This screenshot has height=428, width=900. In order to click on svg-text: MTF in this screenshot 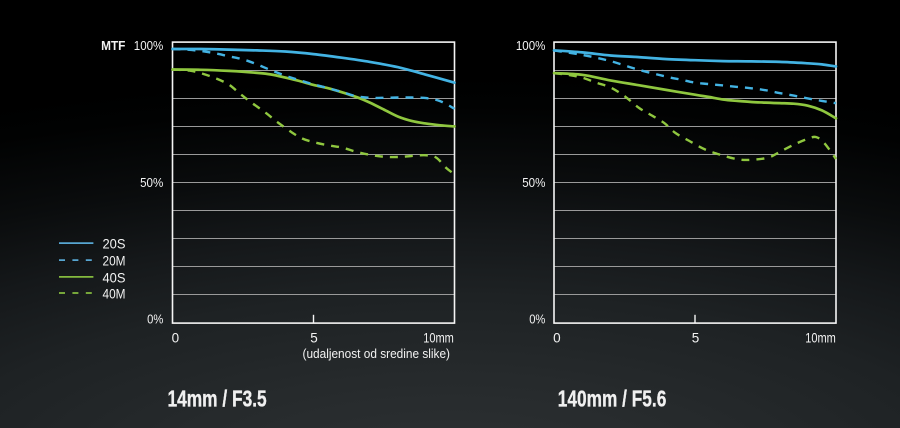, I will do `click(113, 45)`.